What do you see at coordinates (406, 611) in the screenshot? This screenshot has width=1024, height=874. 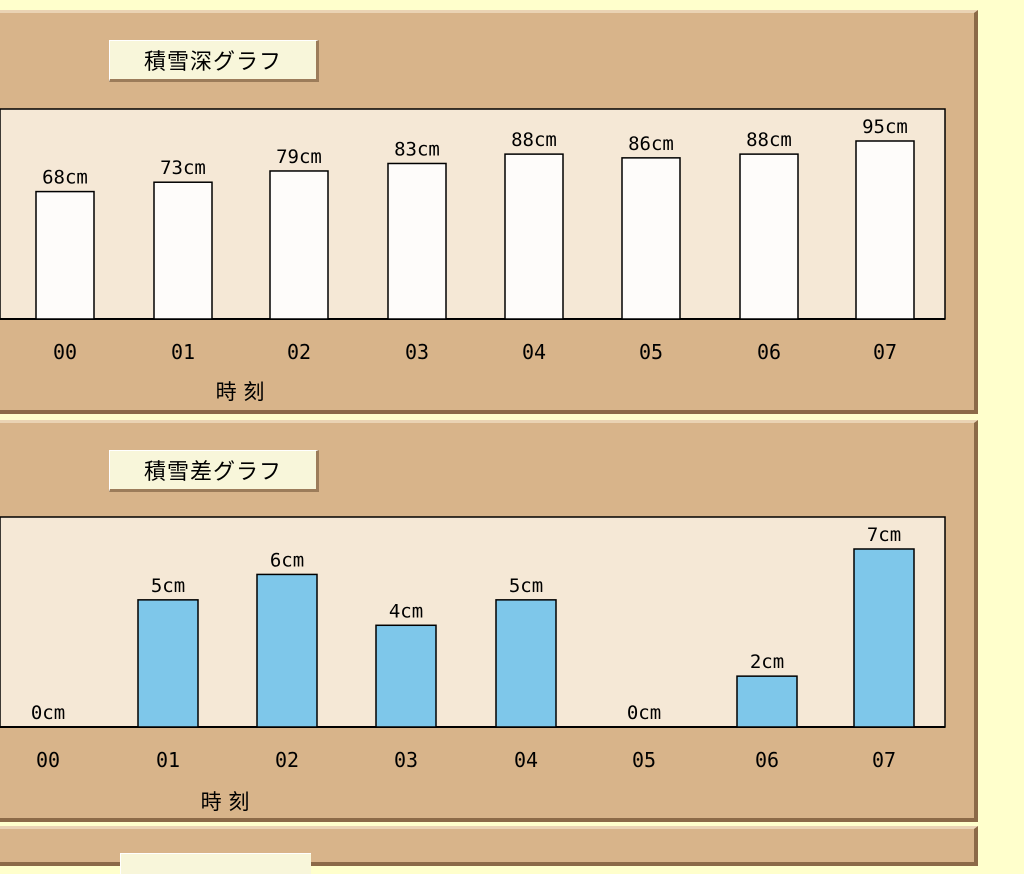 I see `diff-value-label-03: 4cm` at bounding box center [406, 611].